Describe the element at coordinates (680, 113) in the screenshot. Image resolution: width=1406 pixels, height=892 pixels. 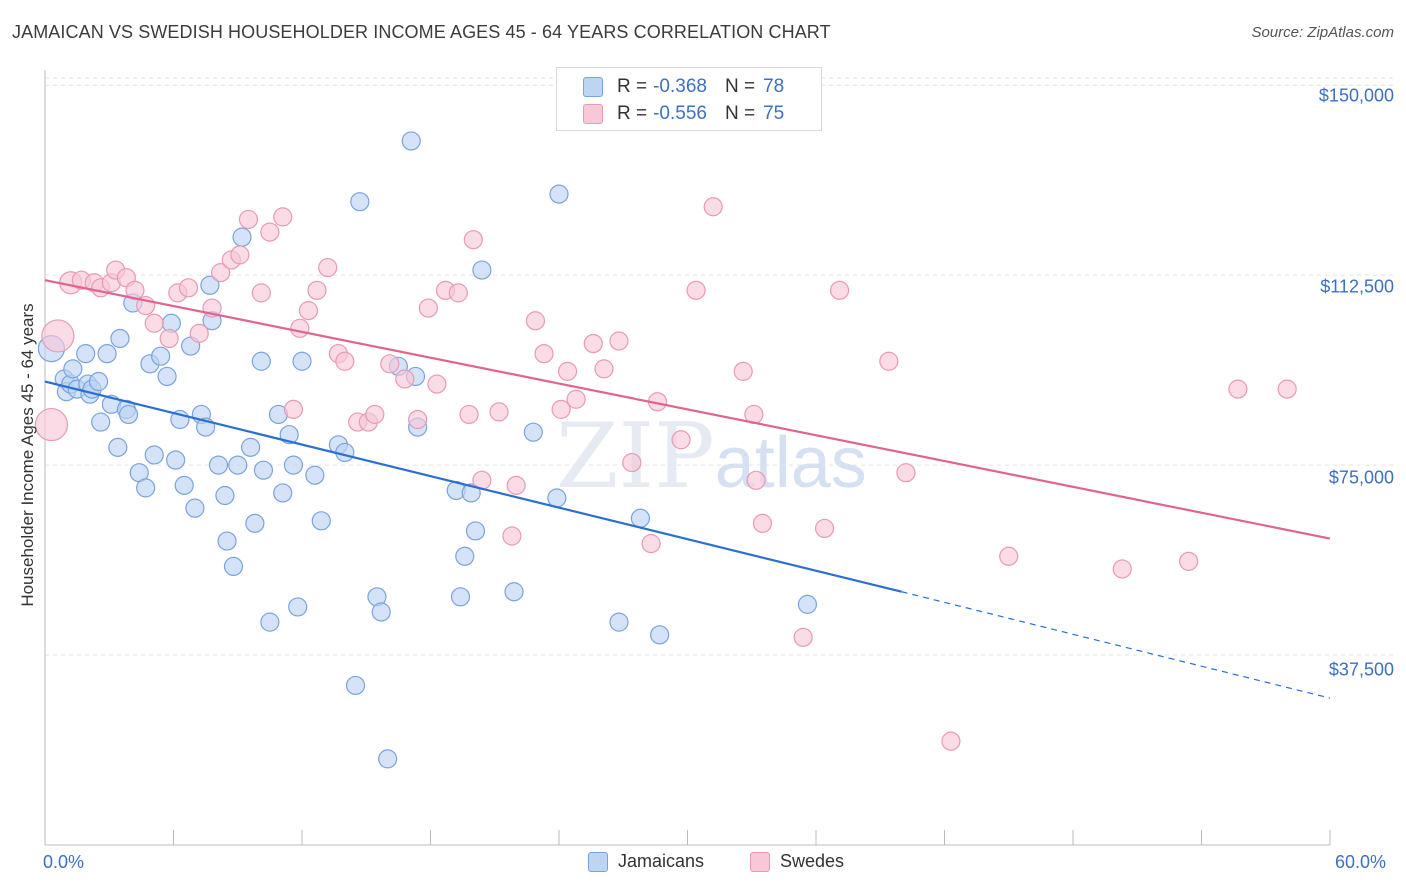
I see `r-value: -0.556` at that location.